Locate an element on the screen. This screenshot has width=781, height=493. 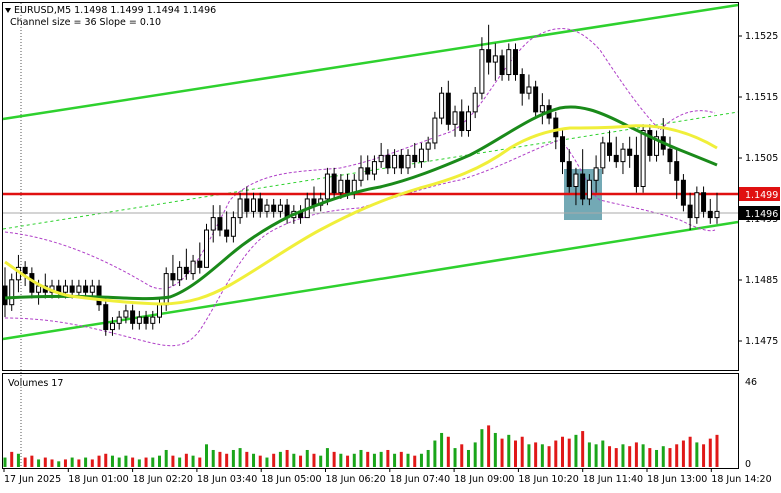
time-label: 18 Jun 01:00 is located at coordinates (98, 479).